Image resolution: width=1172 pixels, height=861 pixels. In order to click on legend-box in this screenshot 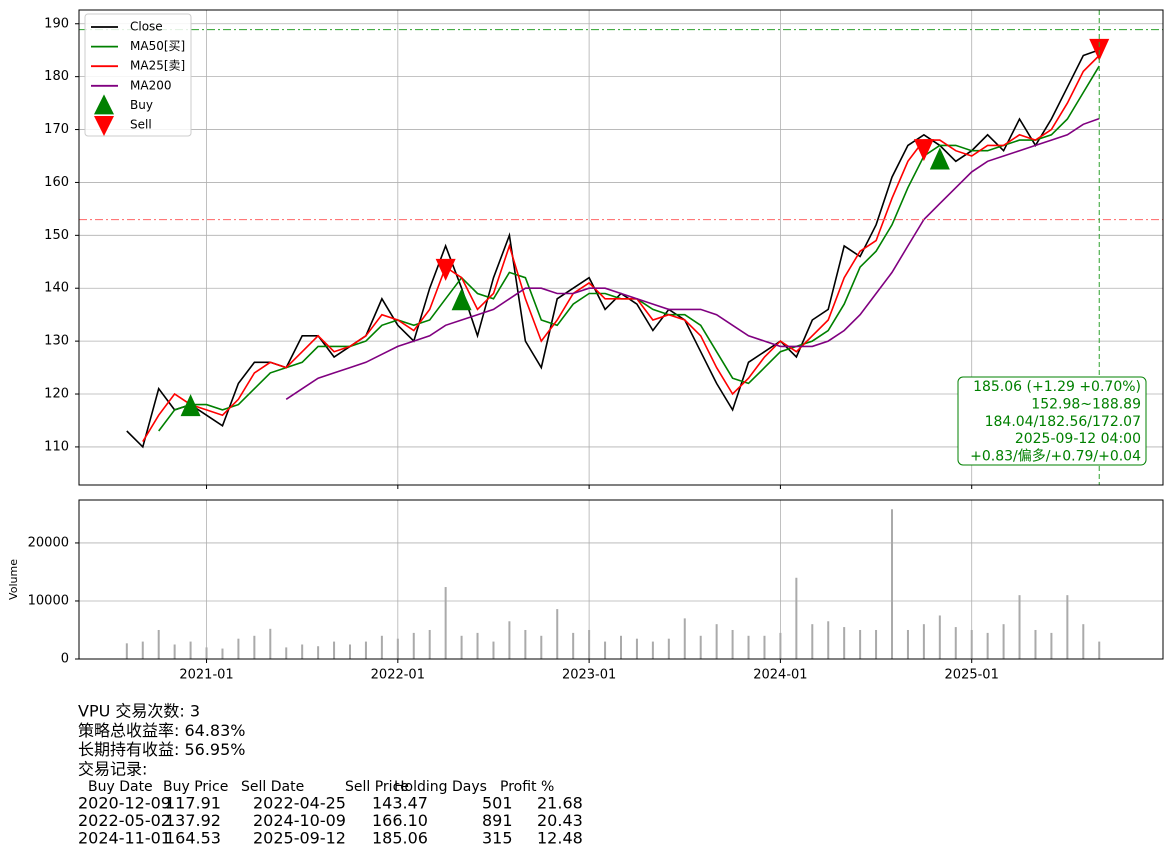, I will do `click(138, 75)`.